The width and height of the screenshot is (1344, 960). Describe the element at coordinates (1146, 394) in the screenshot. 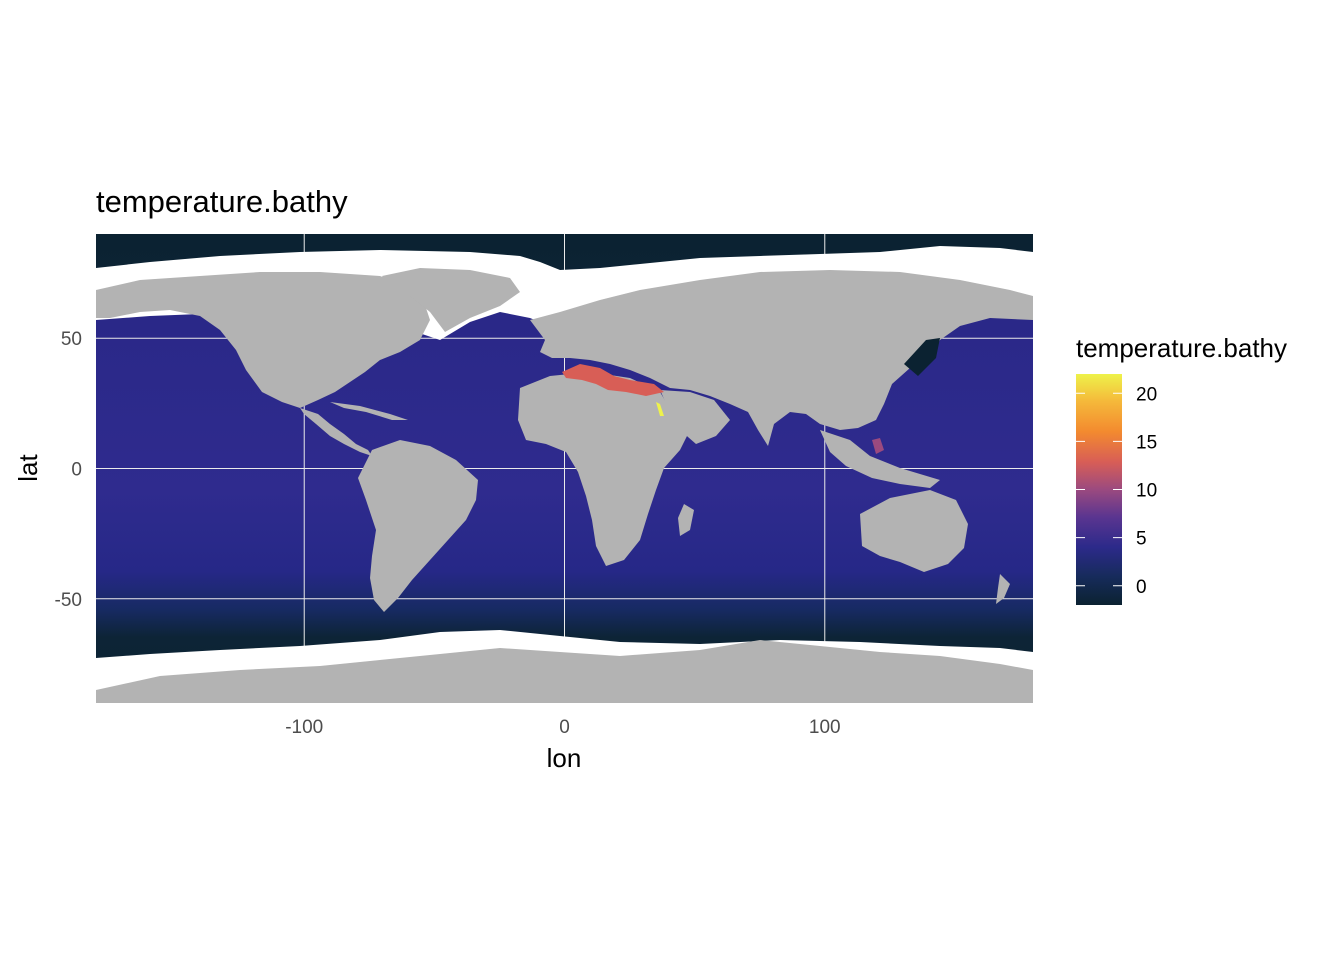

I see `legend-label: 20` at that location.